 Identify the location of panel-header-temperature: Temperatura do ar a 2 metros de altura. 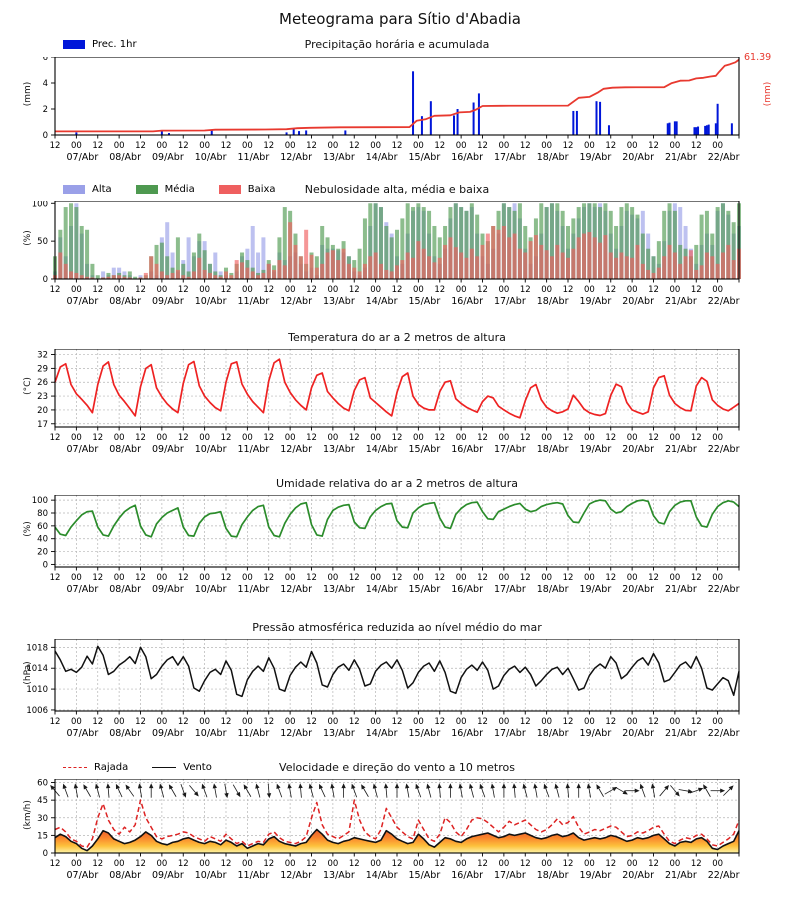
(400, 339).